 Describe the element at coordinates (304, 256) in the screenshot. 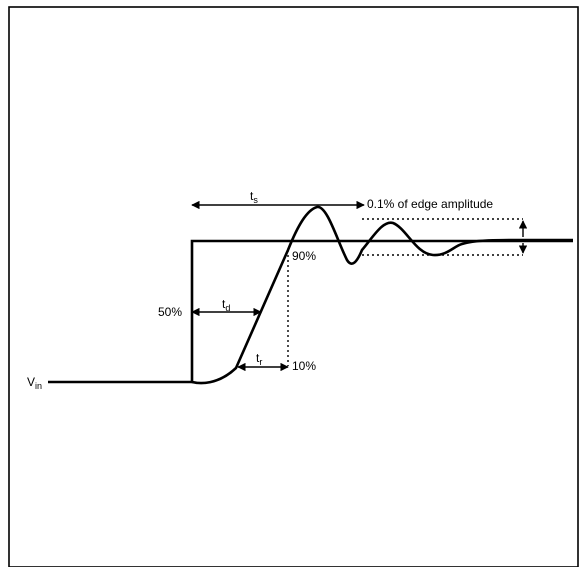

I see `pct-90-label: 90%` at that location.